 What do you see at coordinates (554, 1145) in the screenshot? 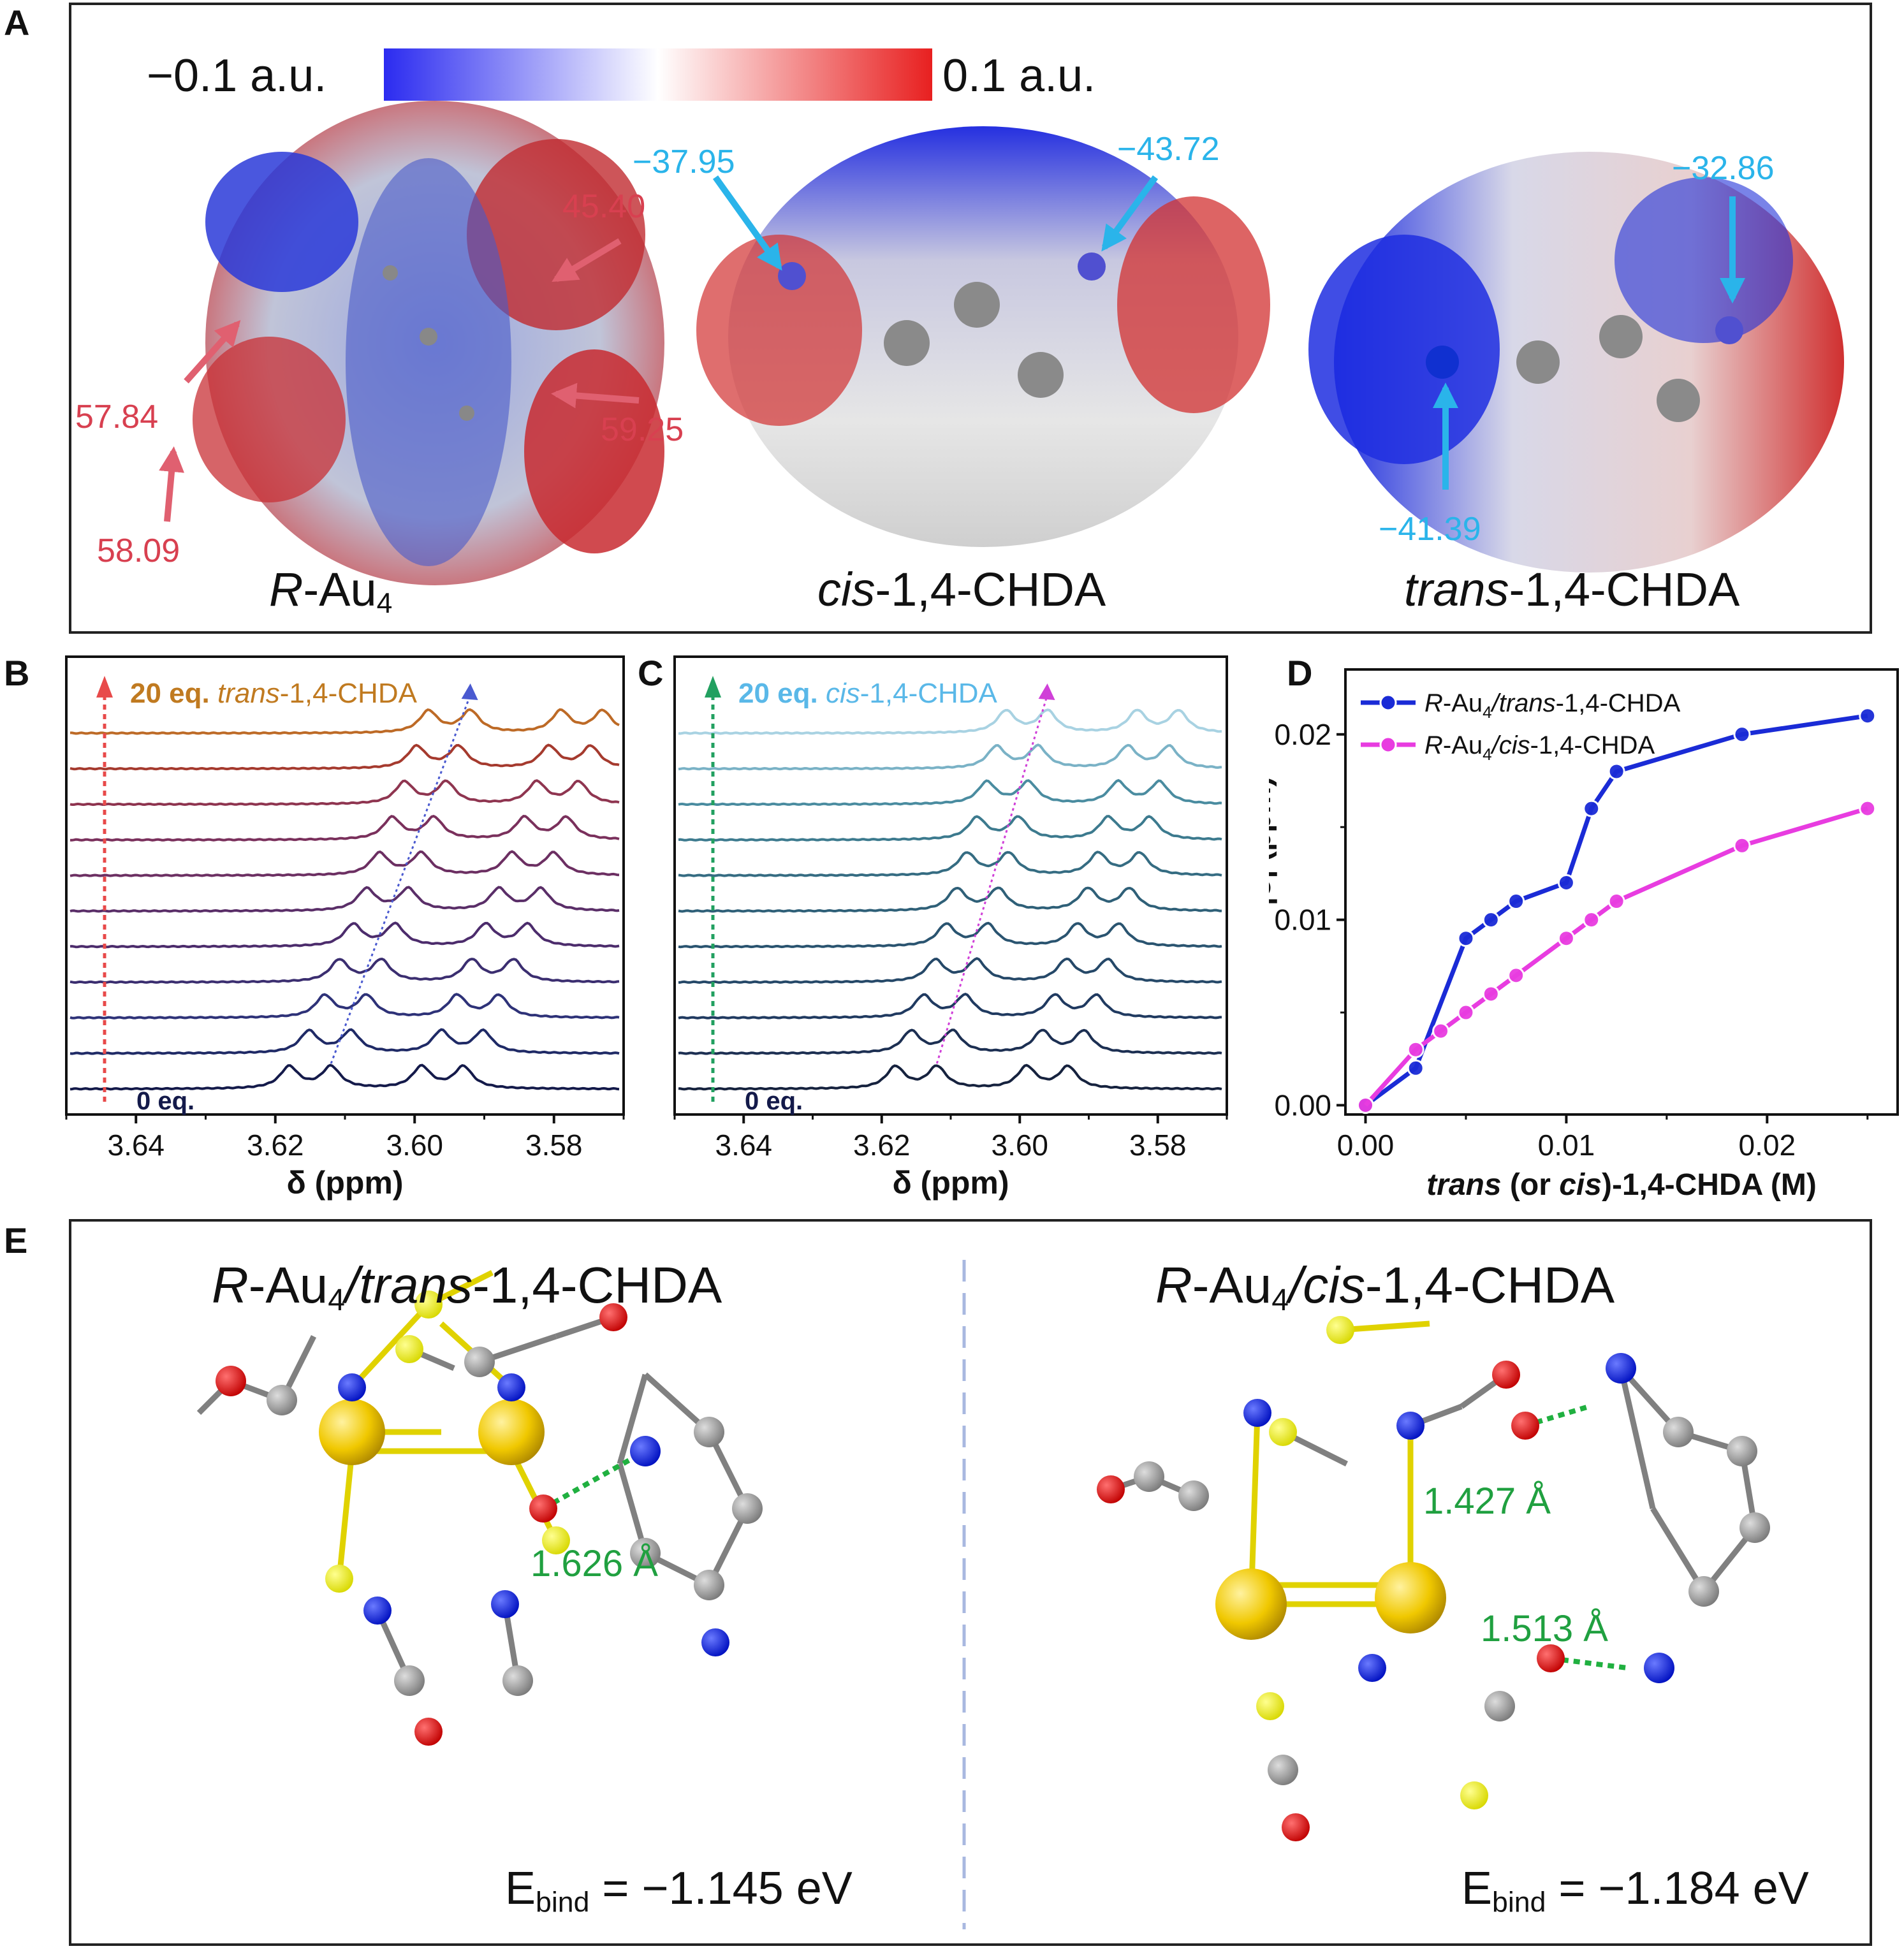
I see `x-tick-label-3: 3.58` at bounding box center [554, 1145].